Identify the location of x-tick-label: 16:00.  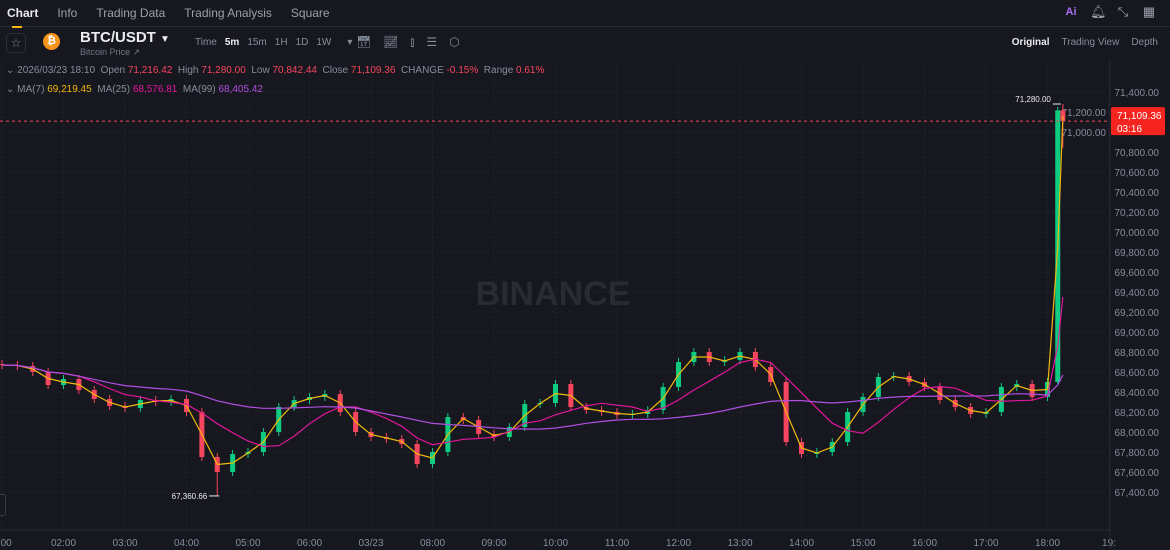
(924, 543).